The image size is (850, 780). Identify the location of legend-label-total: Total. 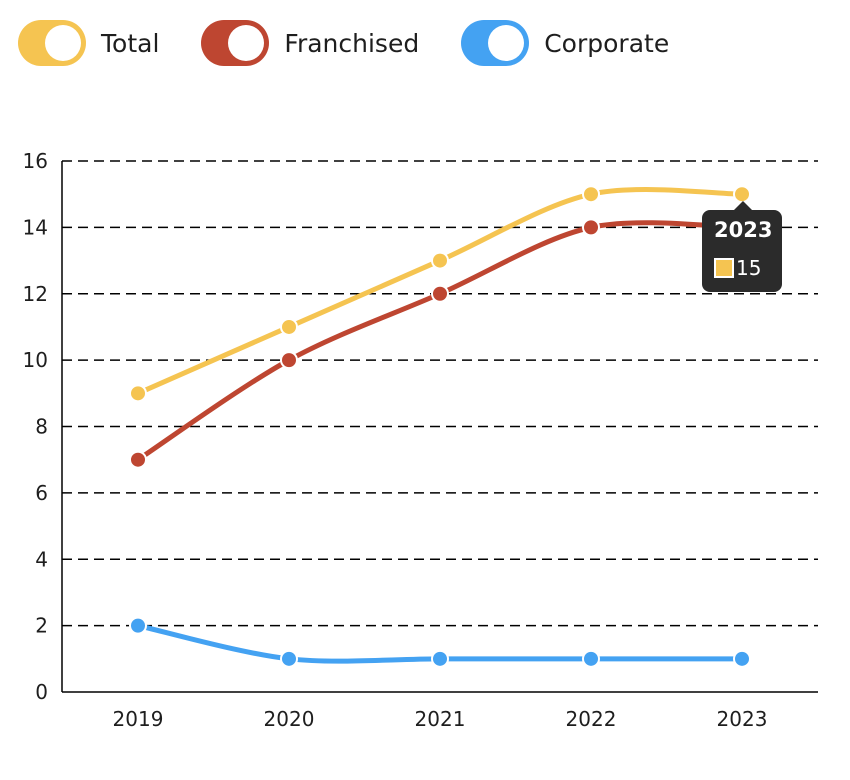
(130, 43).